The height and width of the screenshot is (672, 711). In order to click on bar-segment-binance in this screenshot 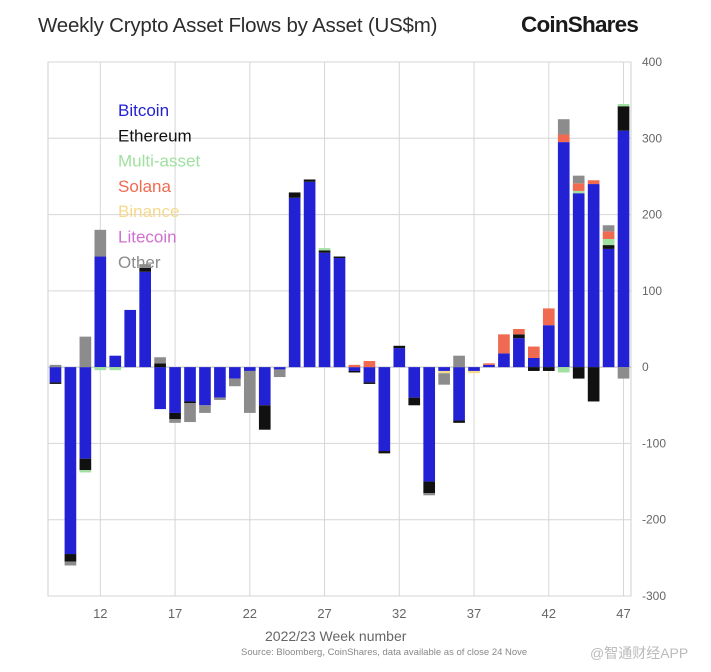, I will do `click(444, 372)`.